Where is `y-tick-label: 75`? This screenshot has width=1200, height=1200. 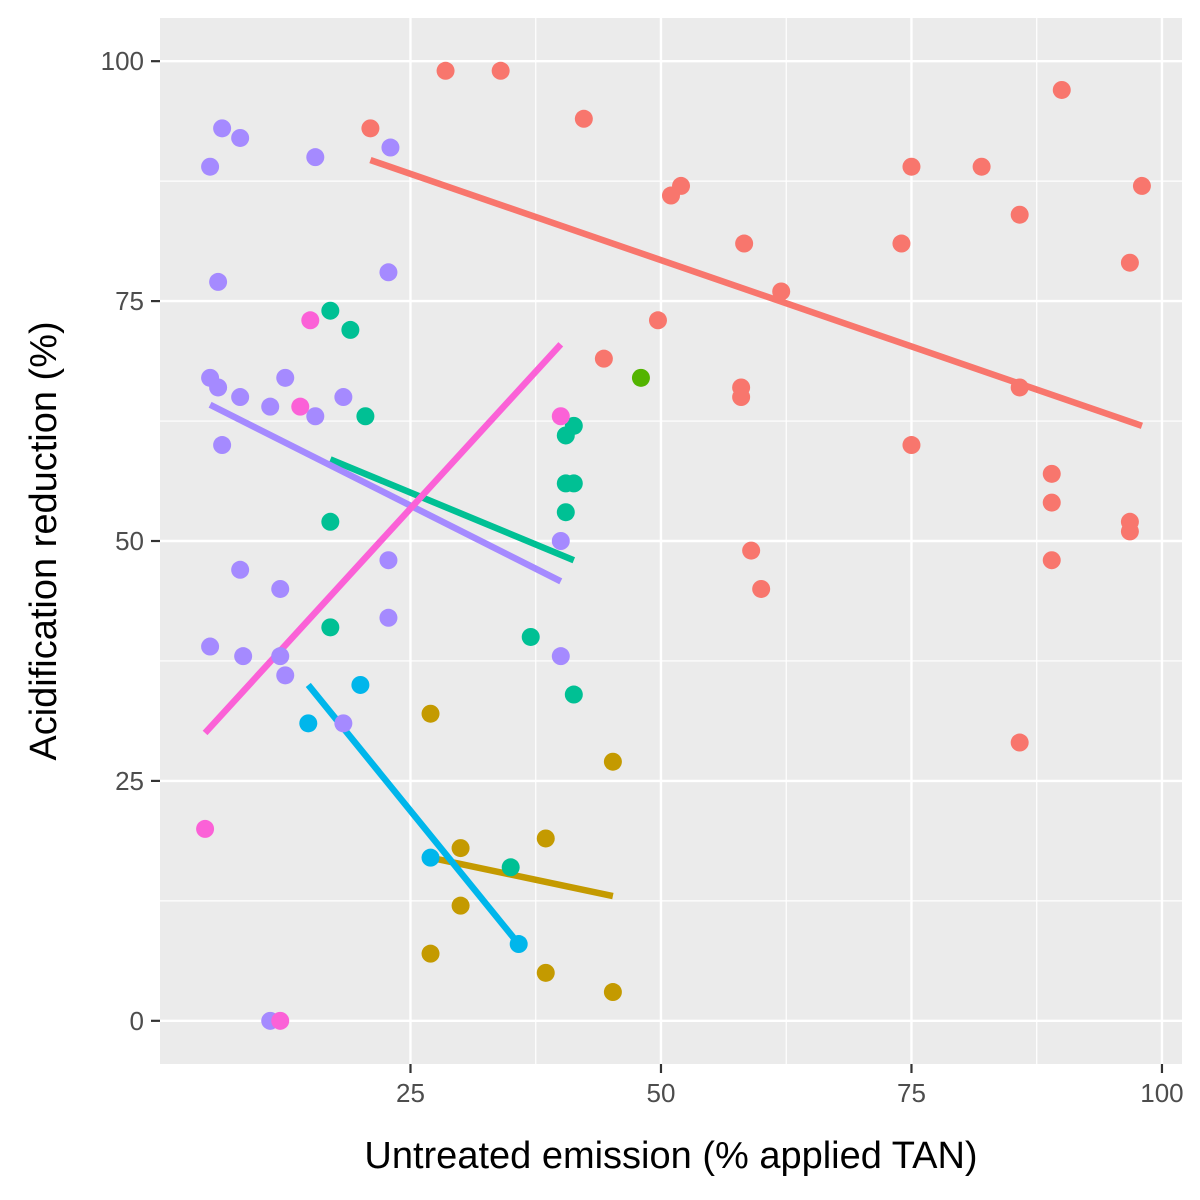 y-tick-label: 75 is located at coordinates (129, 301).